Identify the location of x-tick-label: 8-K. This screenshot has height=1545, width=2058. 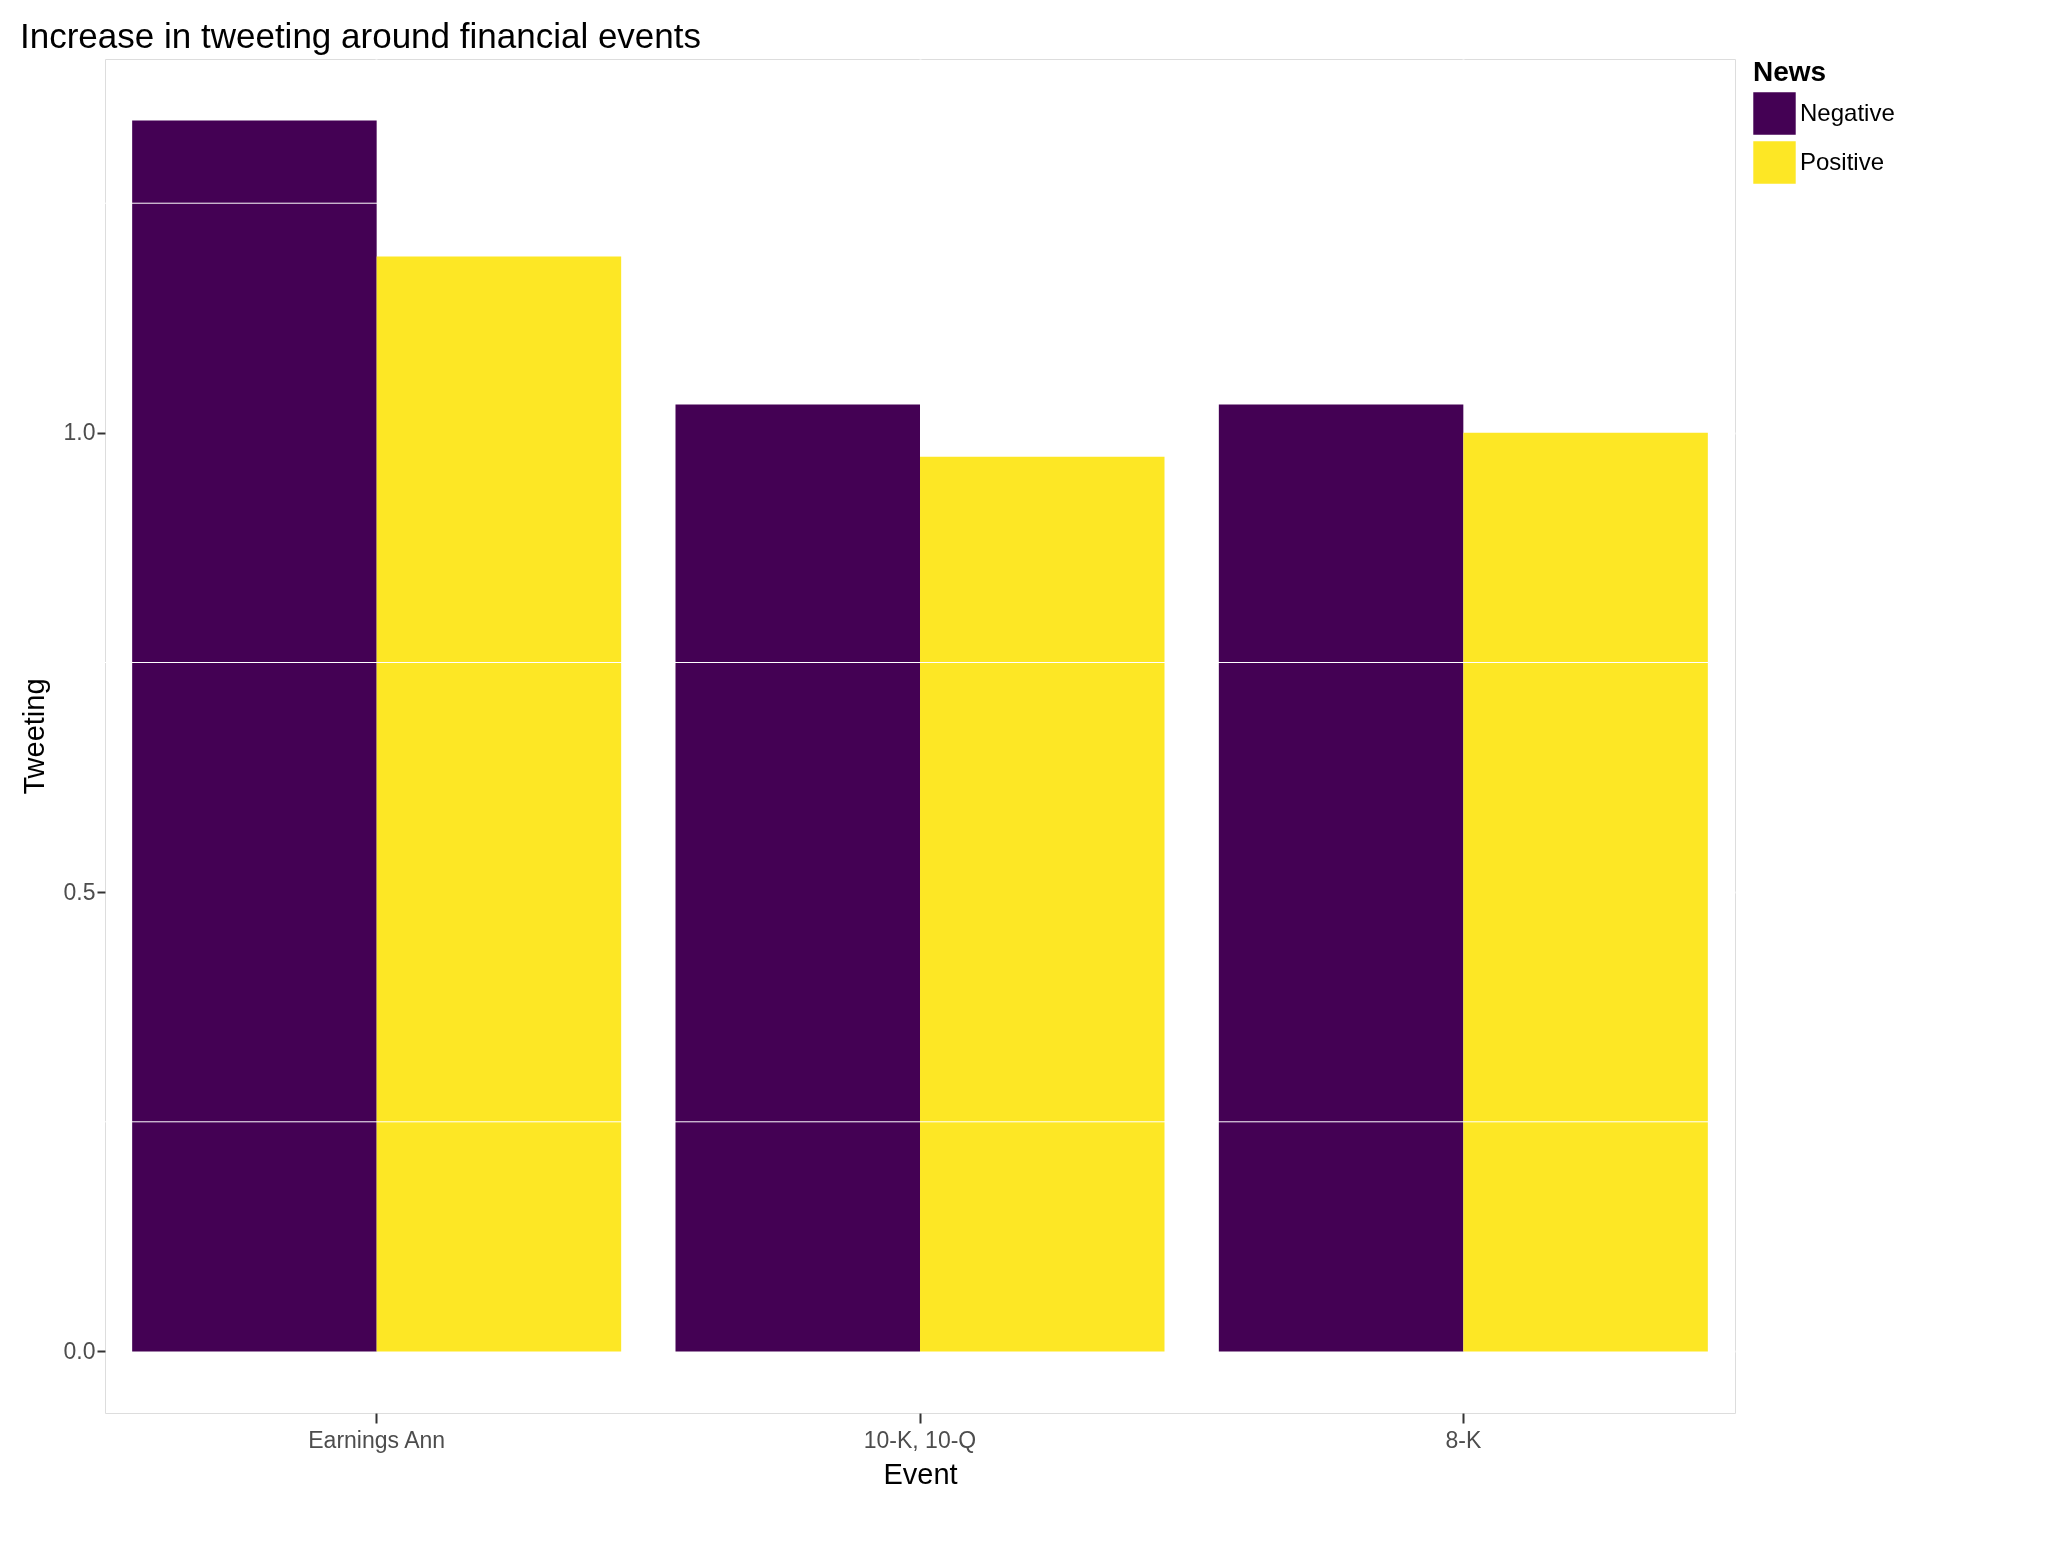
(1463, 1439).